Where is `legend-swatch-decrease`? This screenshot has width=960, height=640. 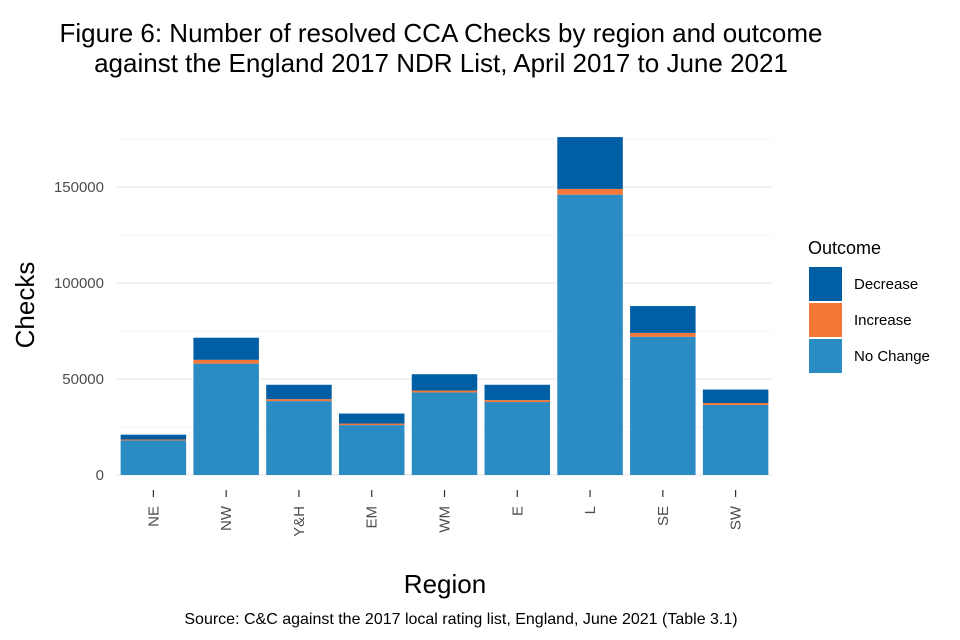
legend-swatch-decrease is located at coordinates (825, 284).